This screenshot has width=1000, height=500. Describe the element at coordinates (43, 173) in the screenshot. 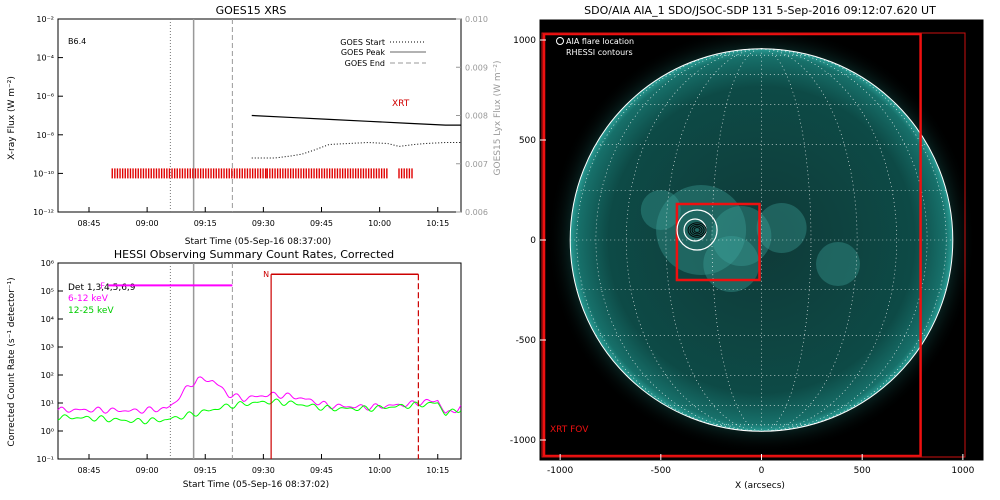

I see `goes-y-tick-label: 10⁻¹⁰` at that location.